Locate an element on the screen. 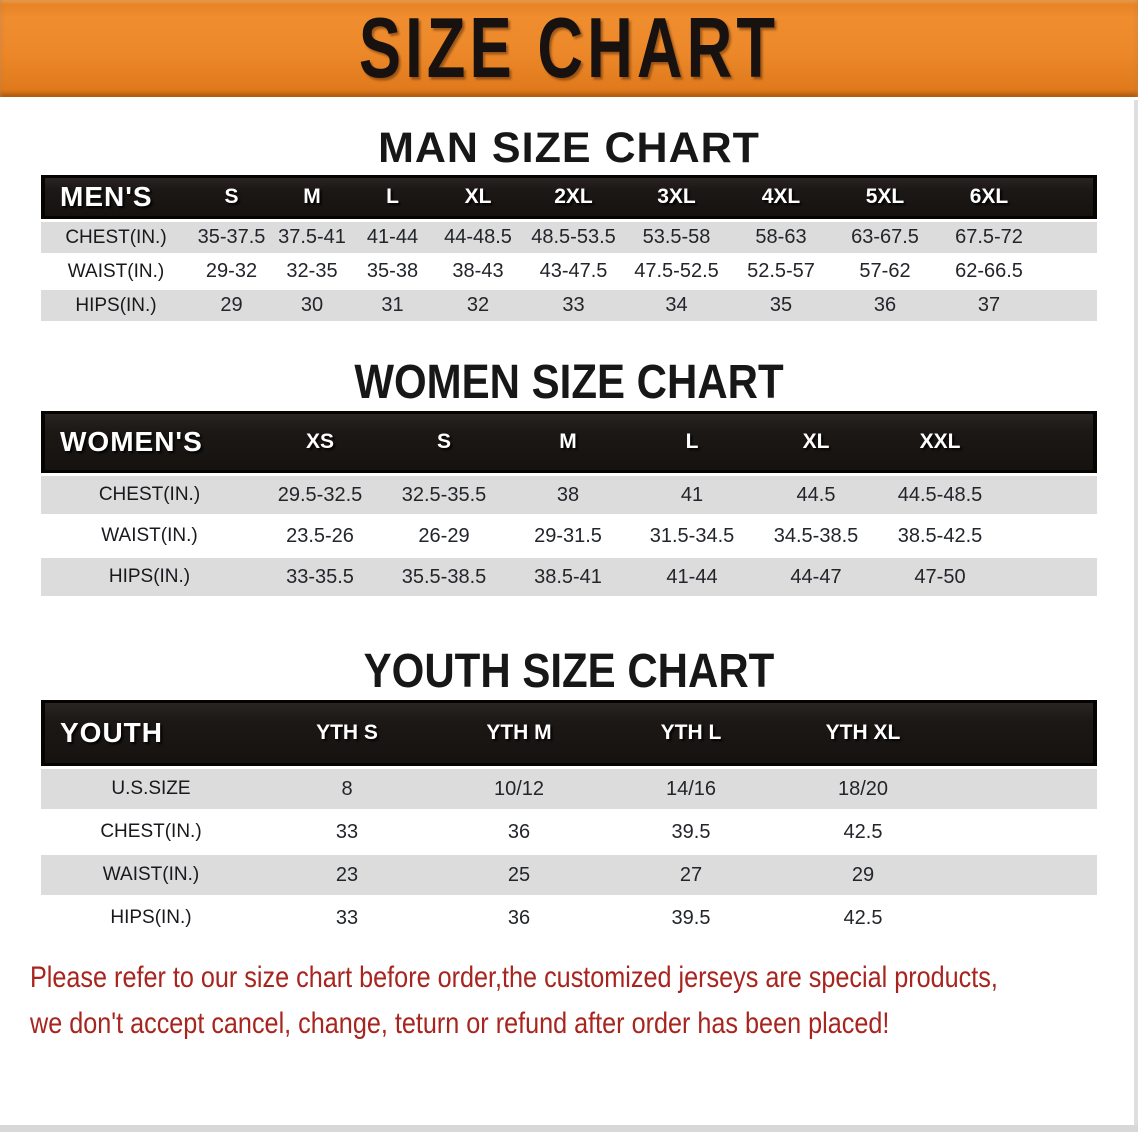  size-cell: 63-67.5 is located at coordinates (885, 237).